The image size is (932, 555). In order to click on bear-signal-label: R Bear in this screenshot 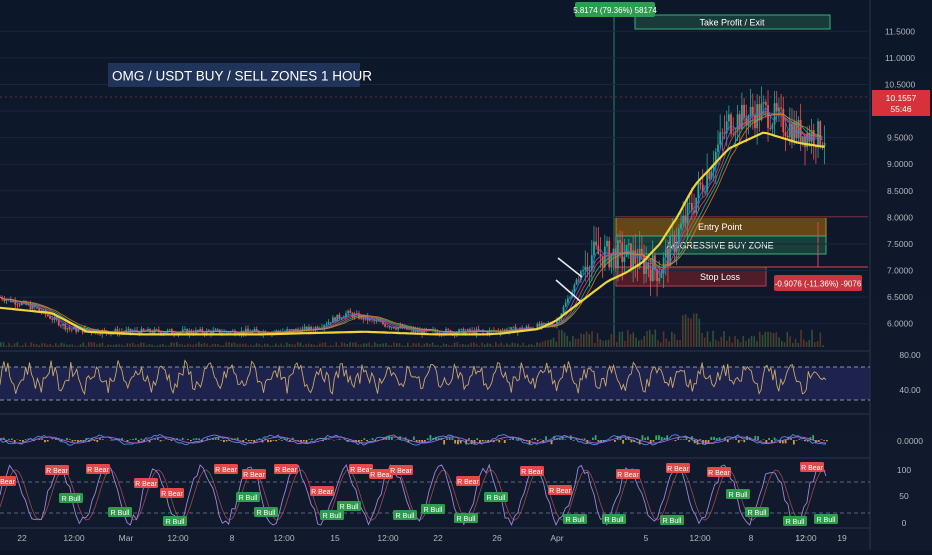, I will do `click(8, 482)`.